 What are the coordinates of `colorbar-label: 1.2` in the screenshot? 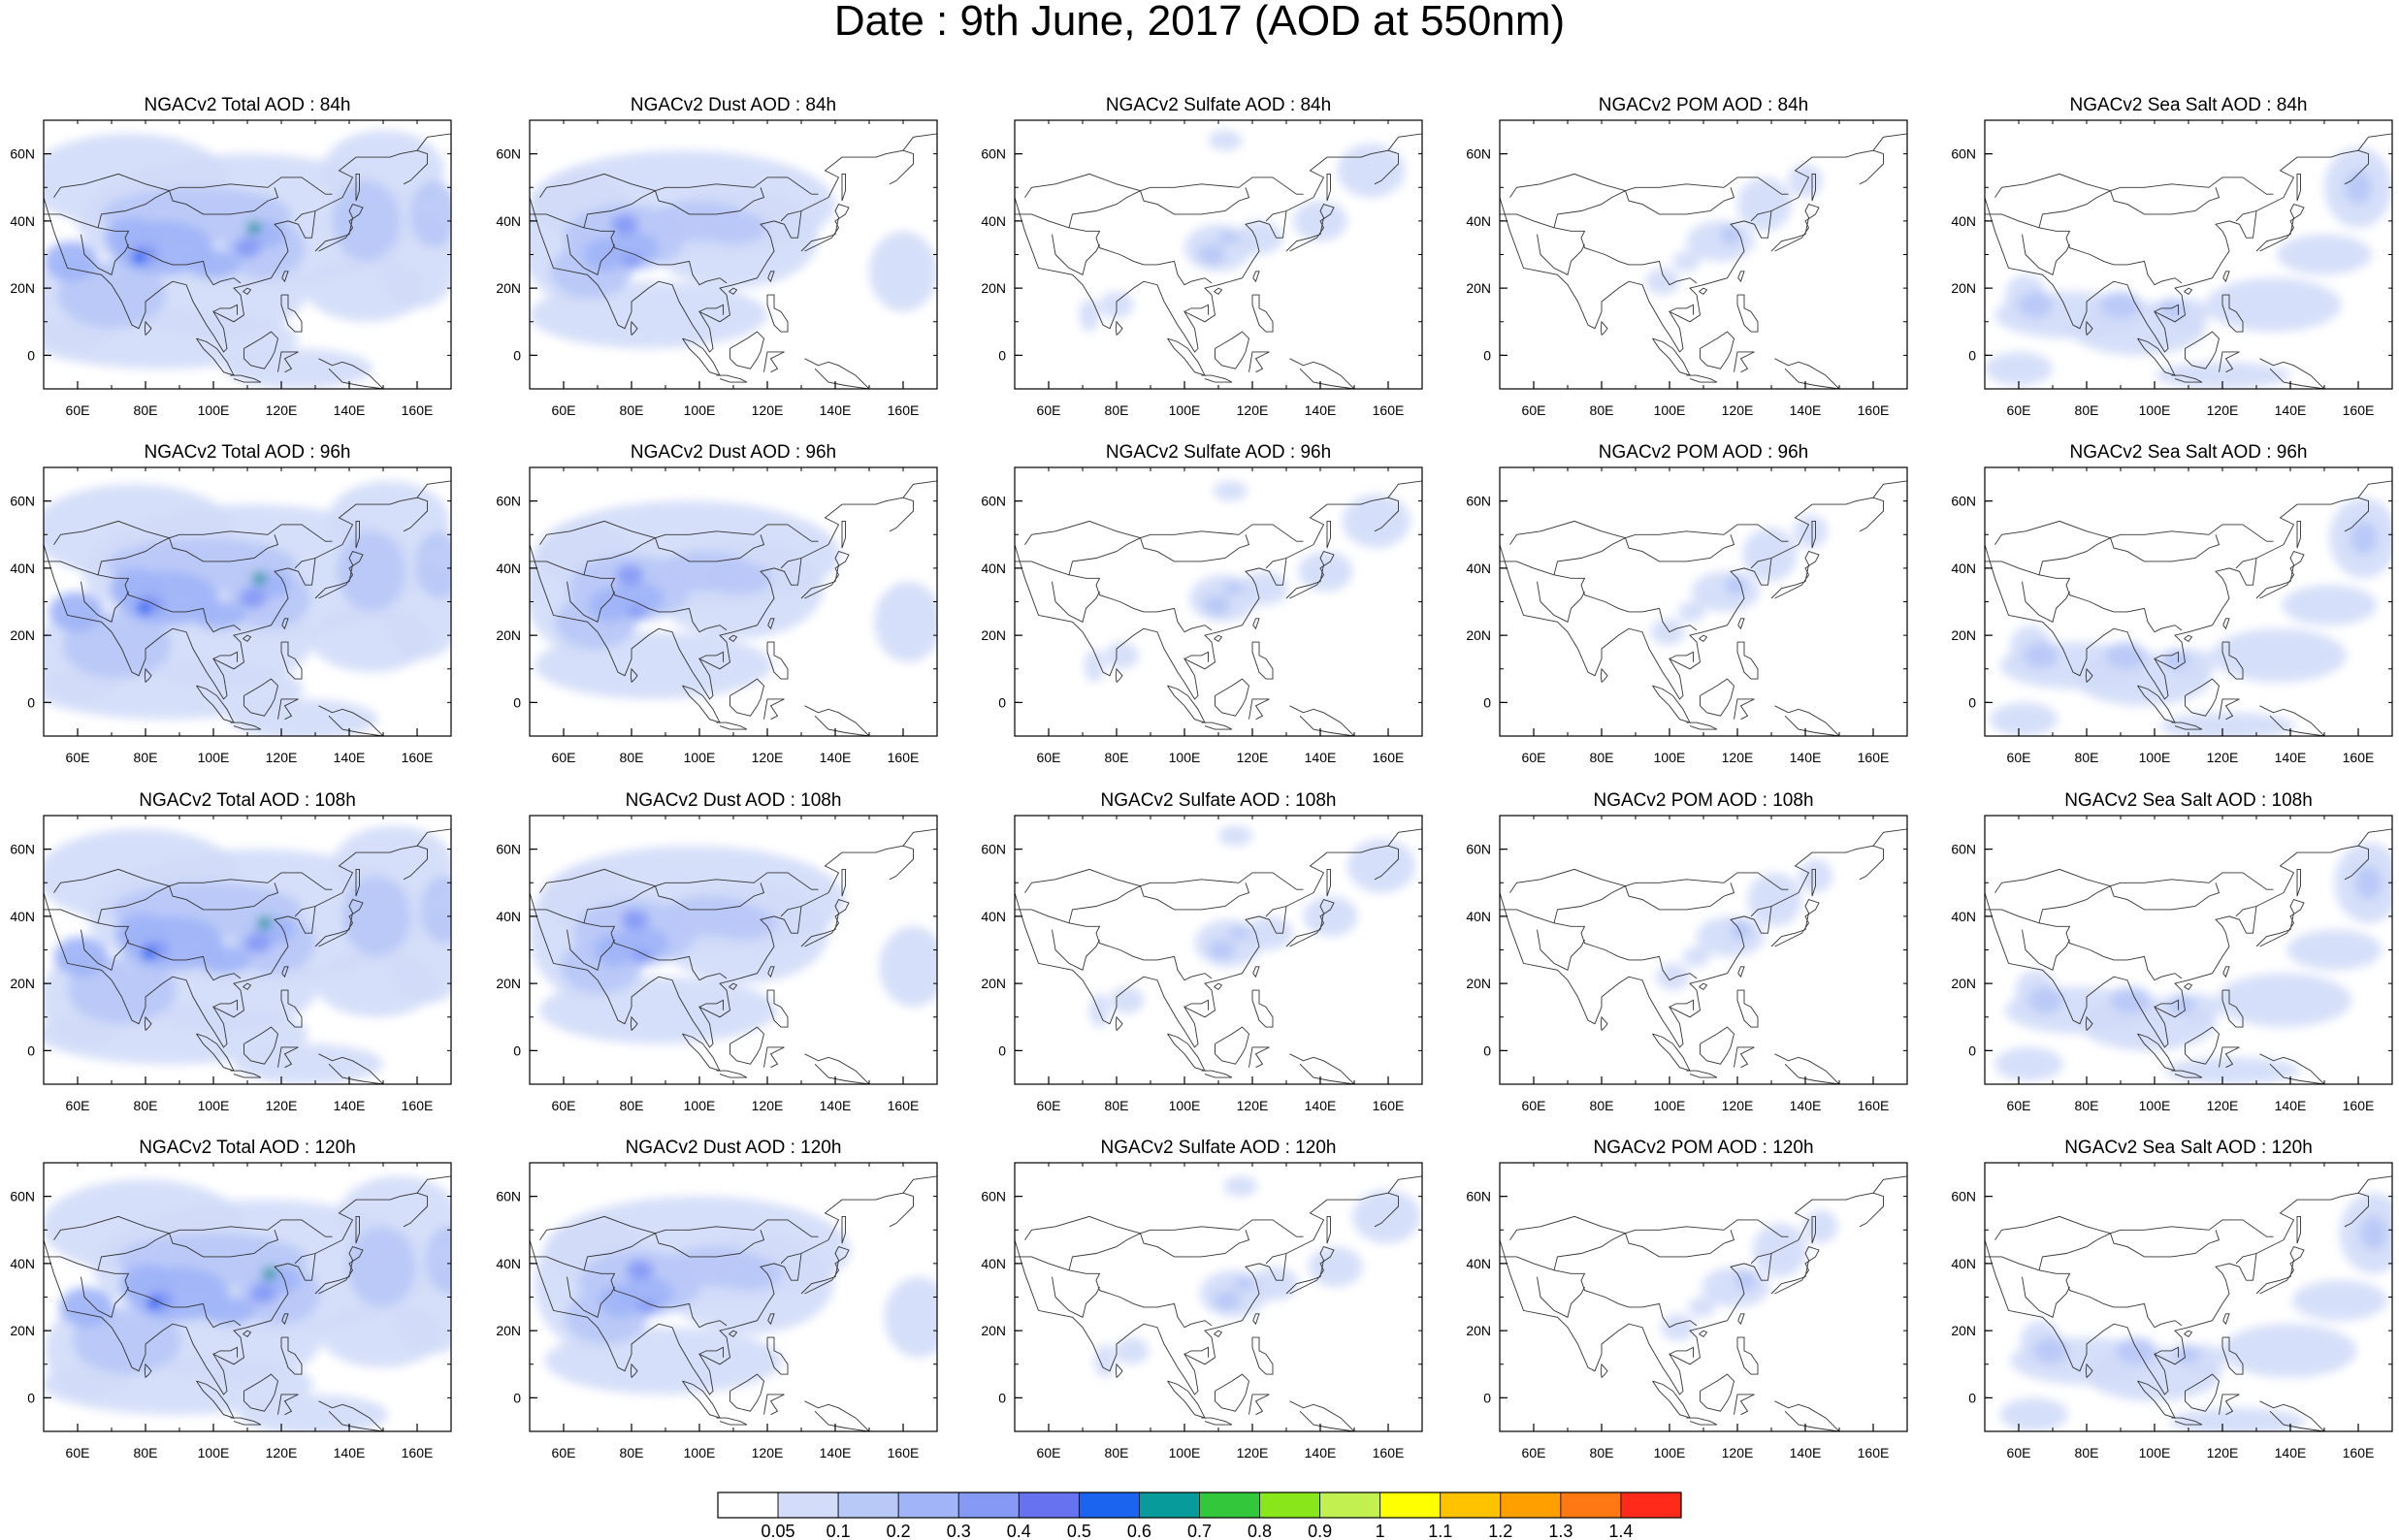 It's located at (1500, 1531).